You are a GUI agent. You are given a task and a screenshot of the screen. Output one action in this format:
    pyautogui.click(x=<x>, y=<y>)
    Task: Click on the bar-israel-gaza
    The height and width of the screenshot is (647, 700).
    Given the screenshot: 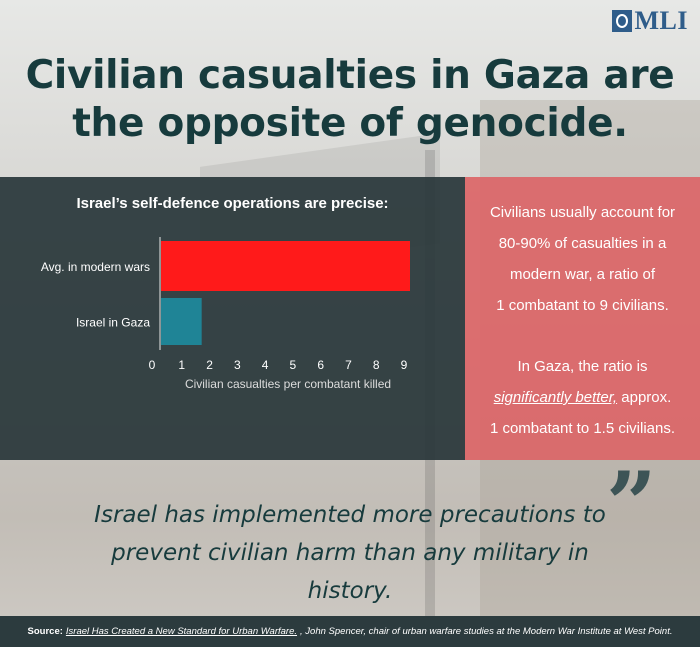 What is the action you would take?
    pyautogui.click(x=181, y=321)
    